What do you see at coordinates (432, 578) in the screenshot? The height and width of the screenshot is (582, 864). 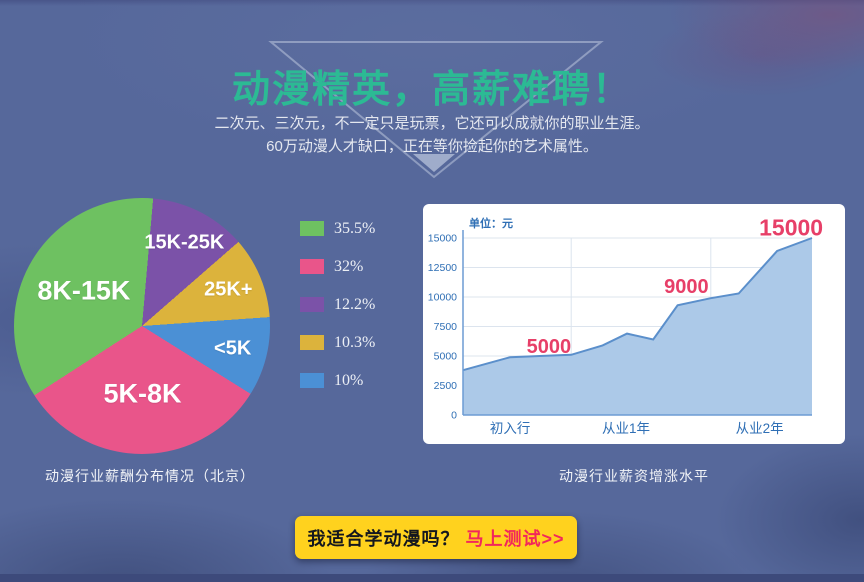 I see `bottom-border` at bounding box center [432, 578].